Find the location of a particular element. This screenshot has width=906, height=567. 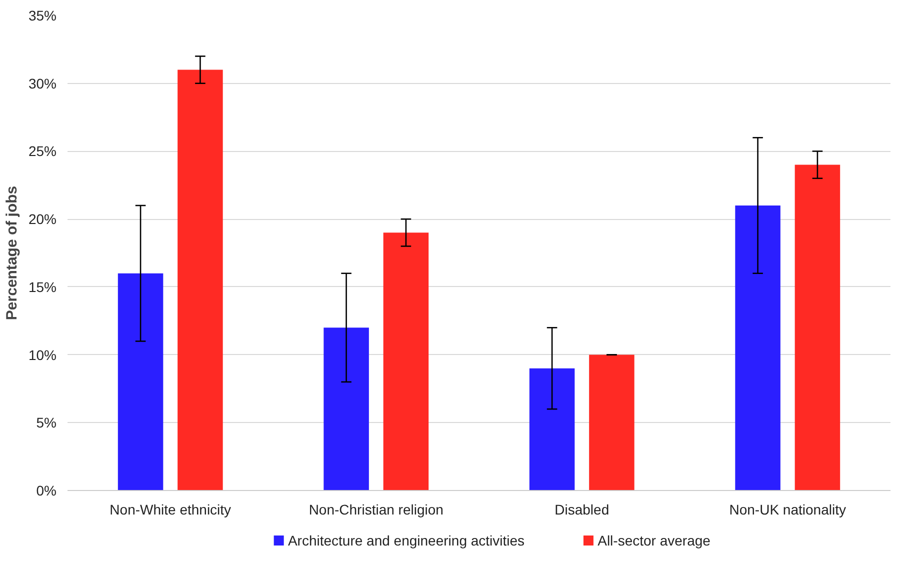

y-tick-label: 35% is located at coordinates (42, 16).